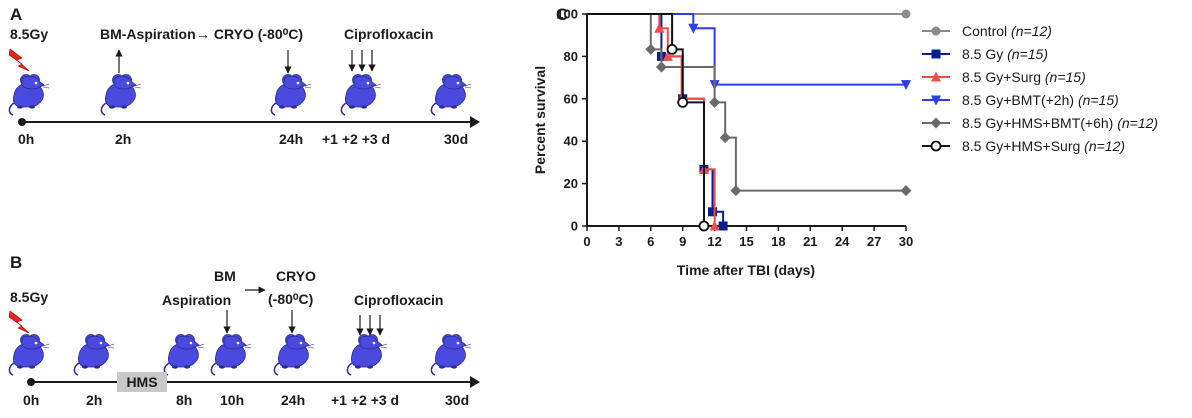  I want to click on panel-b-time-days: +1 +2 +3 d, so click(365, 400).